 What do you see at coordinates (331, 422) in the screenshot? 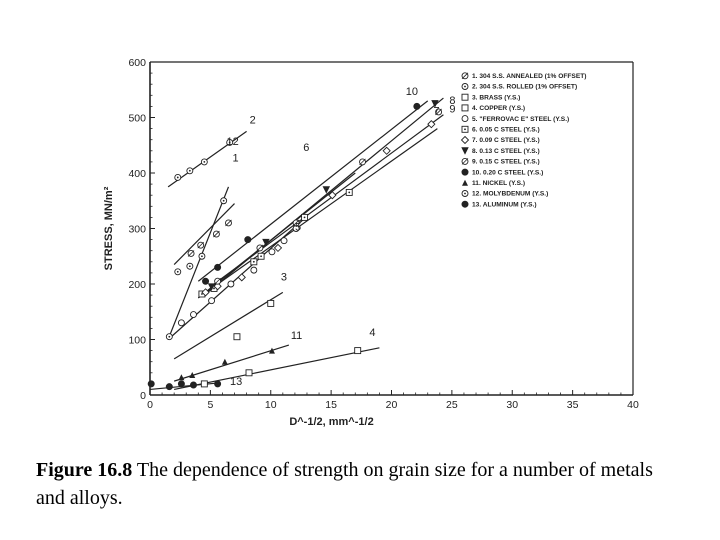
I see `x-axis-label: D^-1/2, mm^-1/2` at bounding box center [331, 422].